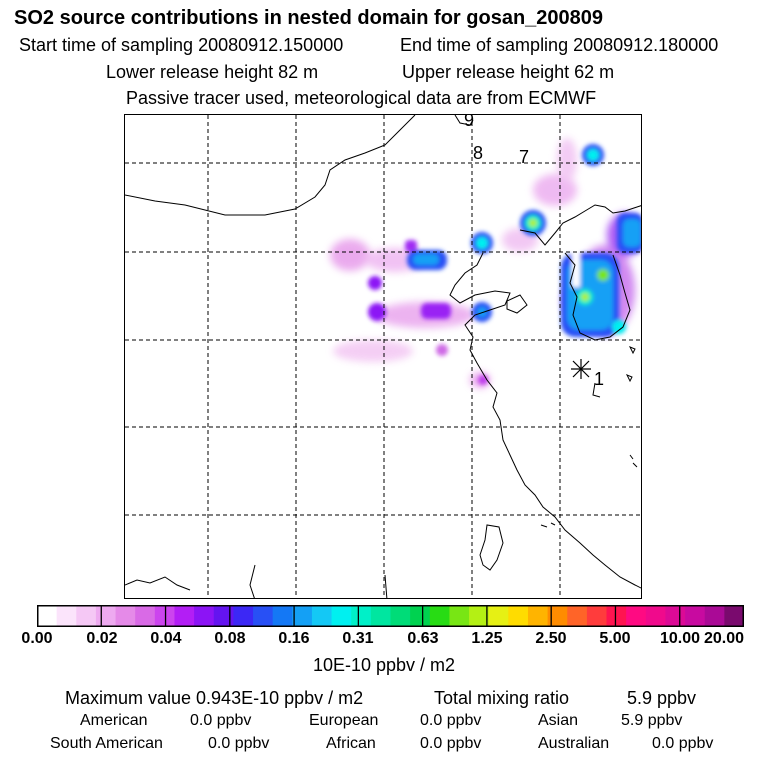  Describe the element at coordinates (615, 638) in the screenshot. I see `colorbar-tick-label: 5.00` at that location.